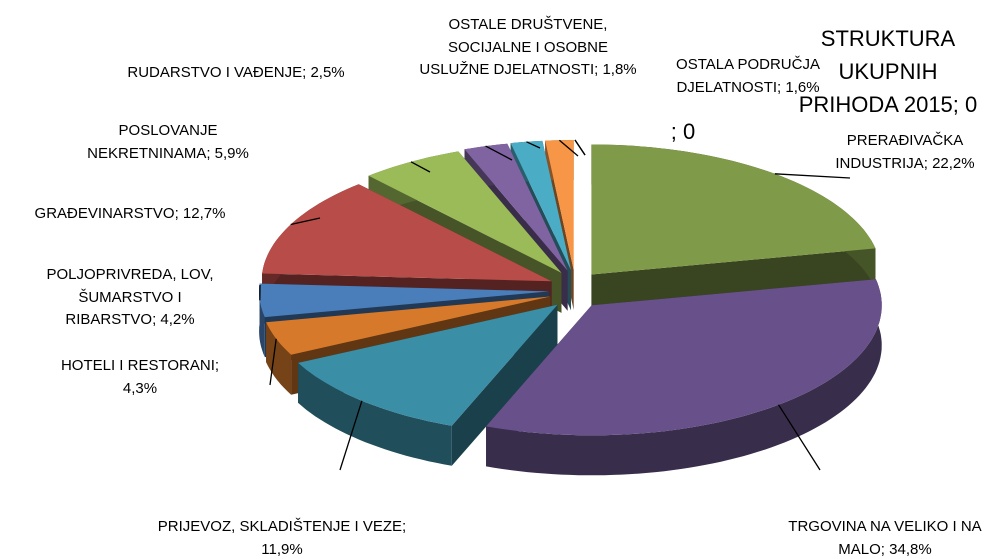 The height and width of the screenshot is (559, 992). I want to click on data-label: HOTELI I RESTORANI; 4,3%, so click(140, 377).